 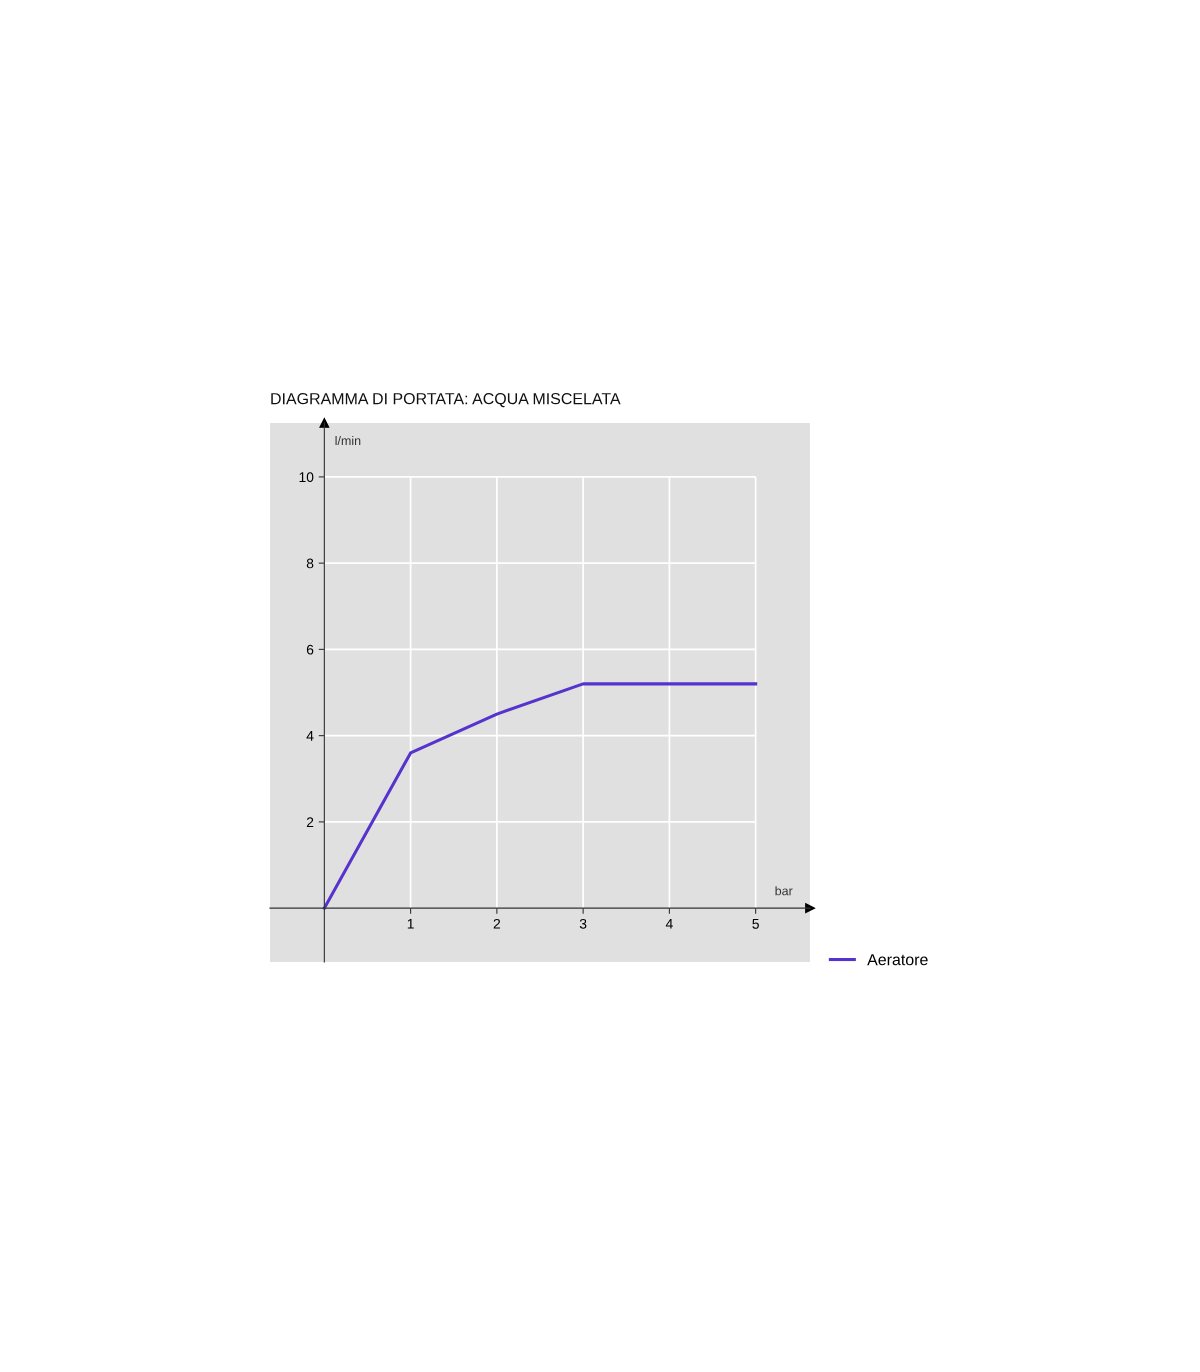 I want to click on line-series, so click(x=540, y=796).